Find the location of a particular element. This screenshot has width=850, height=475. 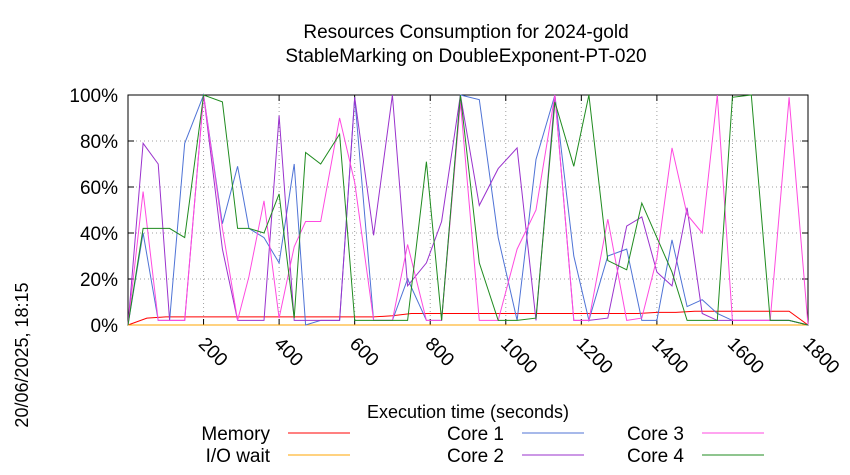

x-axis-label: Execution time (seconds) is located at coordinates (468, 412).